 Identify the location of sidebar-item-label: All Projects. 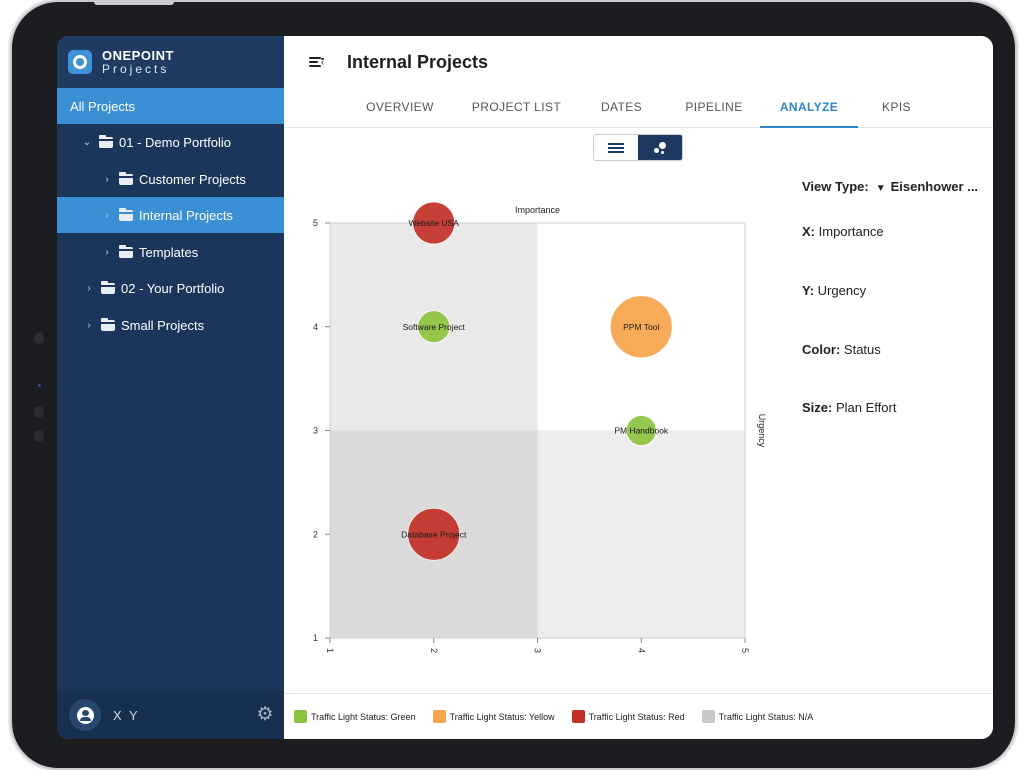
(103, 106).